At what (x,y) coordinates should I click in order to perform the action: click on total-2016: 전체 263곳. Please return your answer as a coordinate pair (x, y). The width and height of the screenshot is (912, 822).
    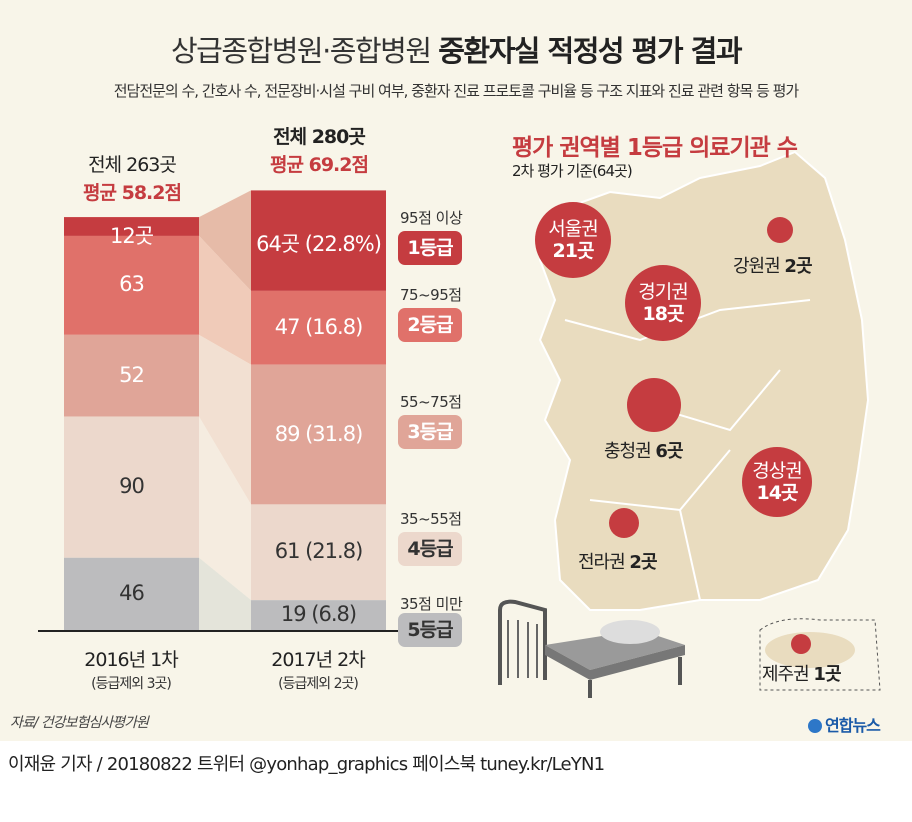
    Looking at the image, I should click on (132, 165).